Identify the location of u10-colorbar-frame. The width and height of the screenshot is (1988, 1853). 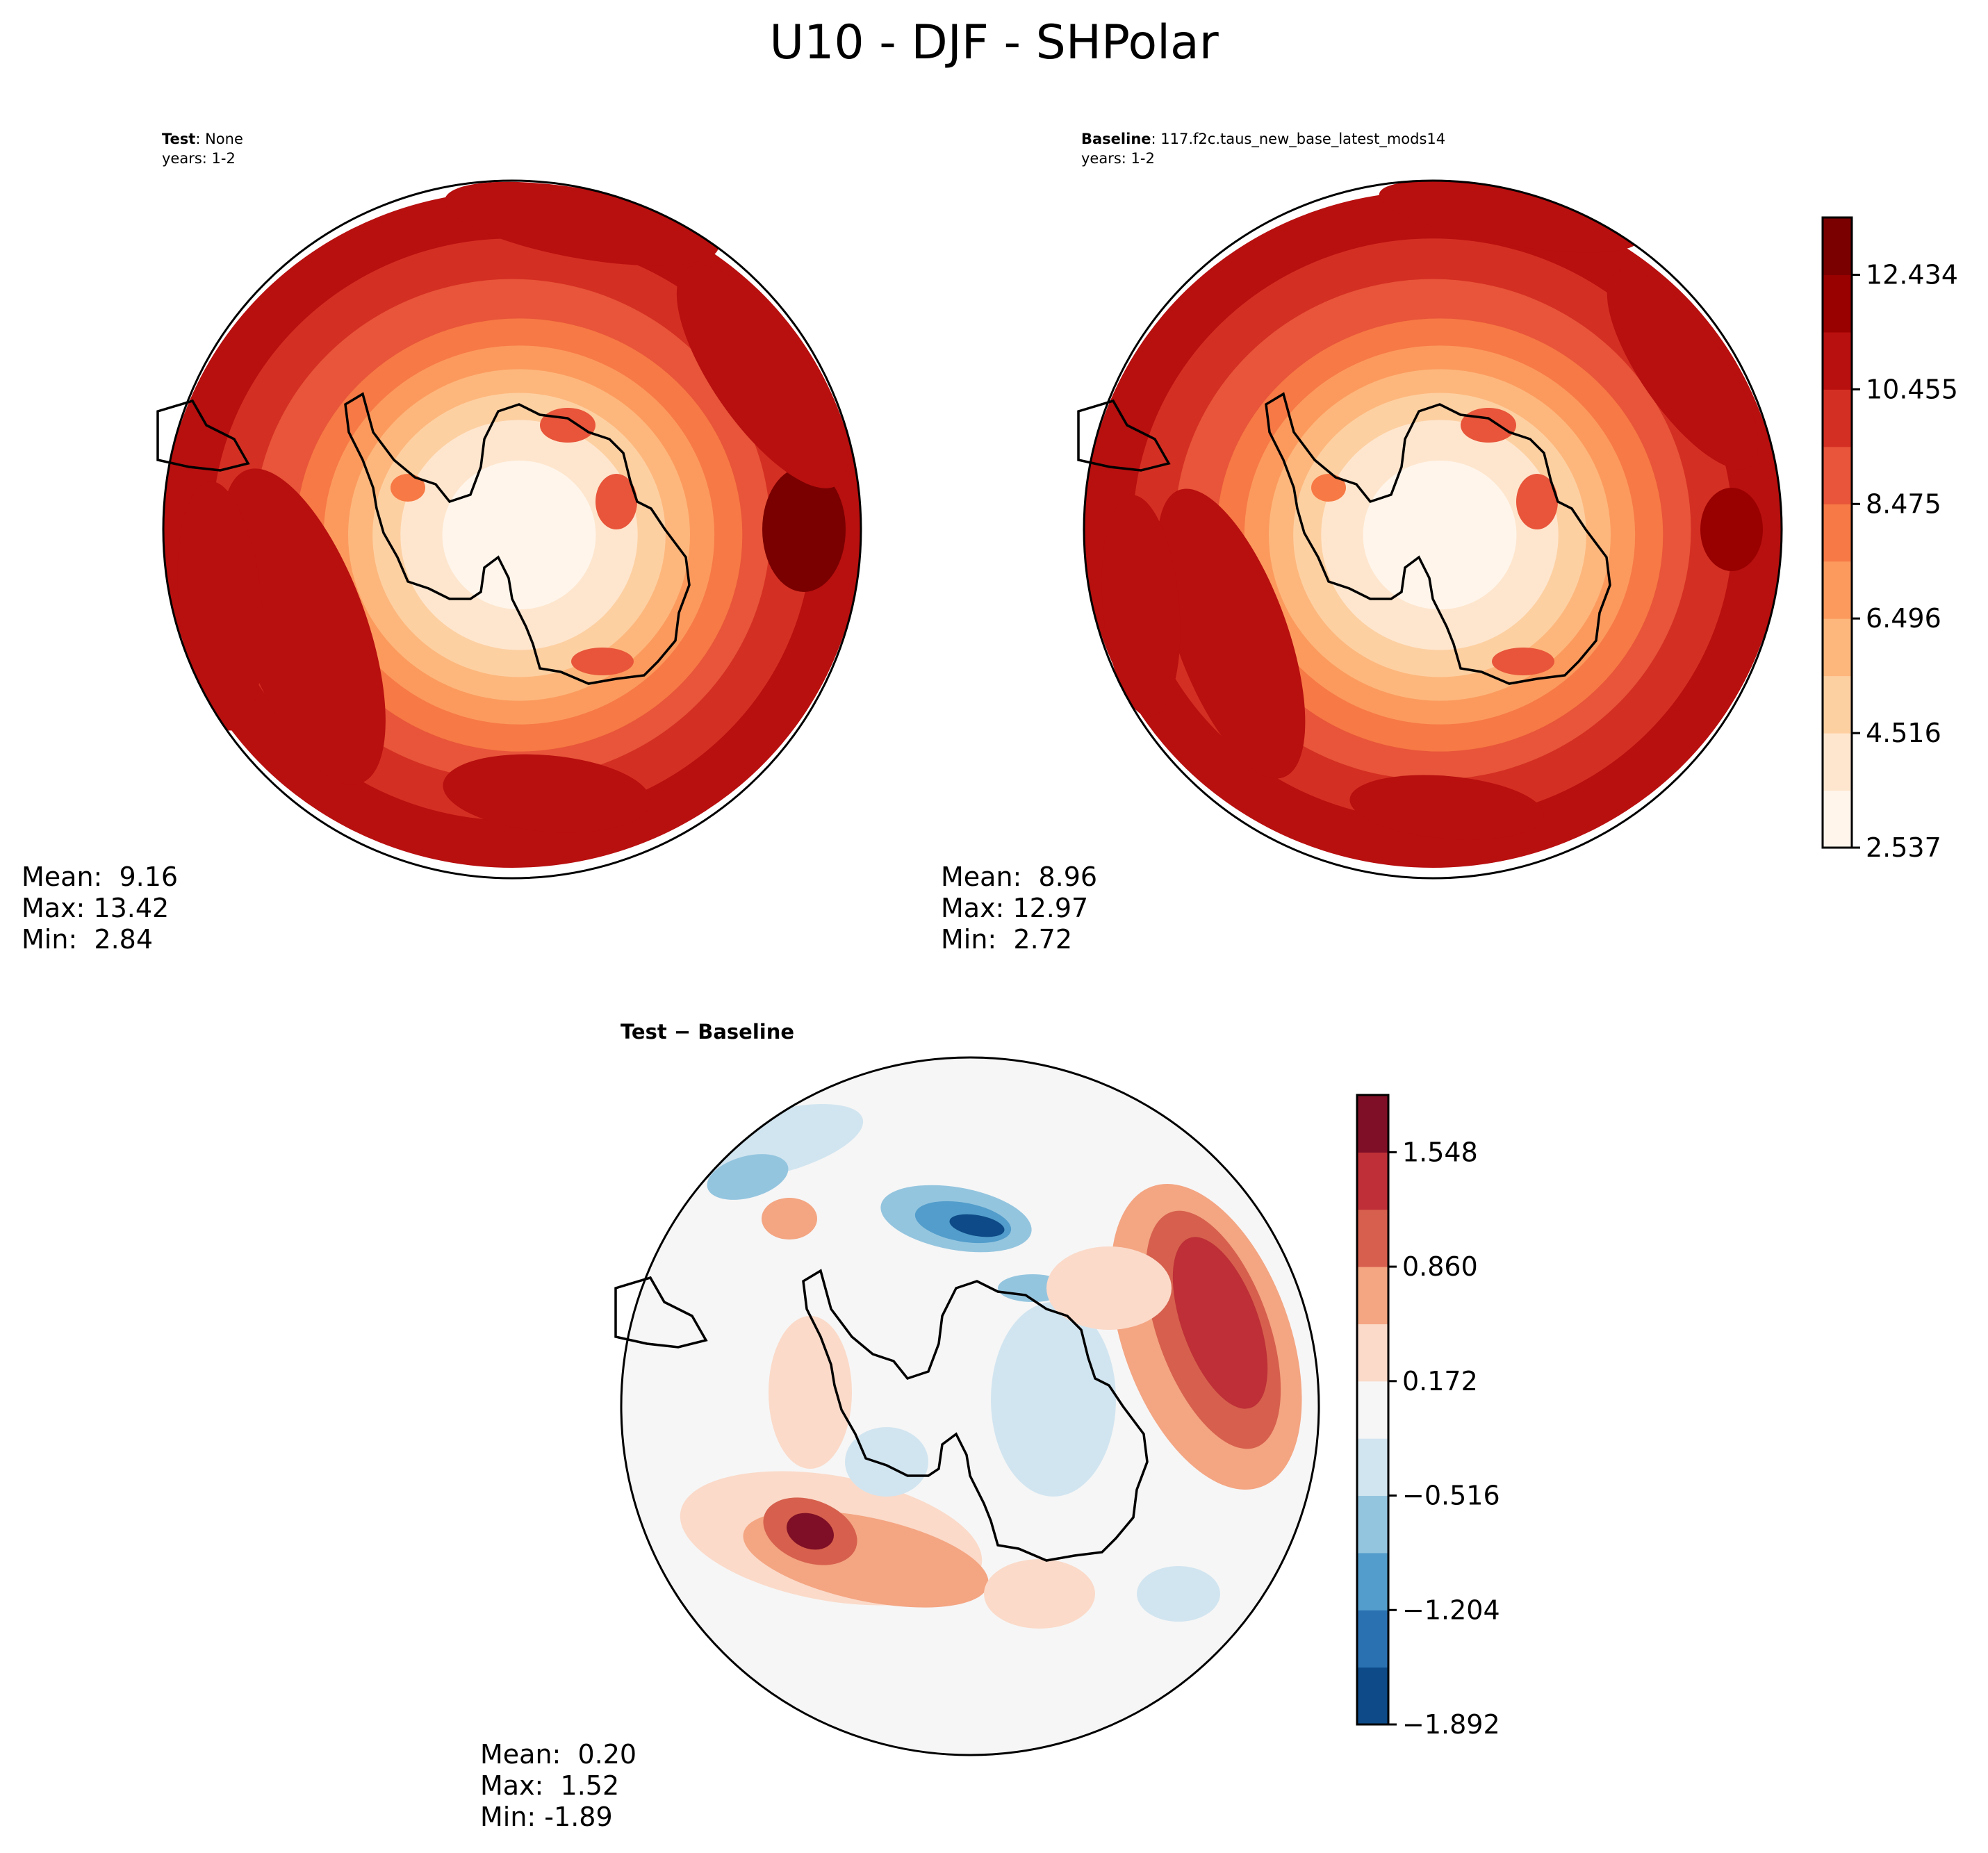
(1837, 532).